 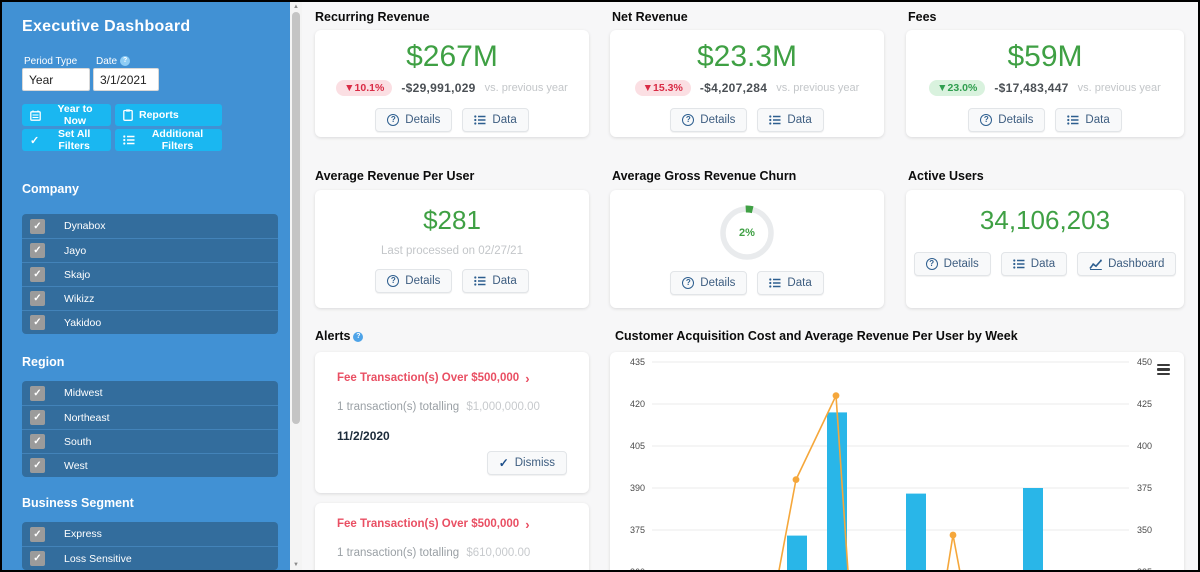 I want to click on region-filter-list: ✓ Midwest ✓ Northeast ✓ South ✓ West, so click(x=150, y=429).